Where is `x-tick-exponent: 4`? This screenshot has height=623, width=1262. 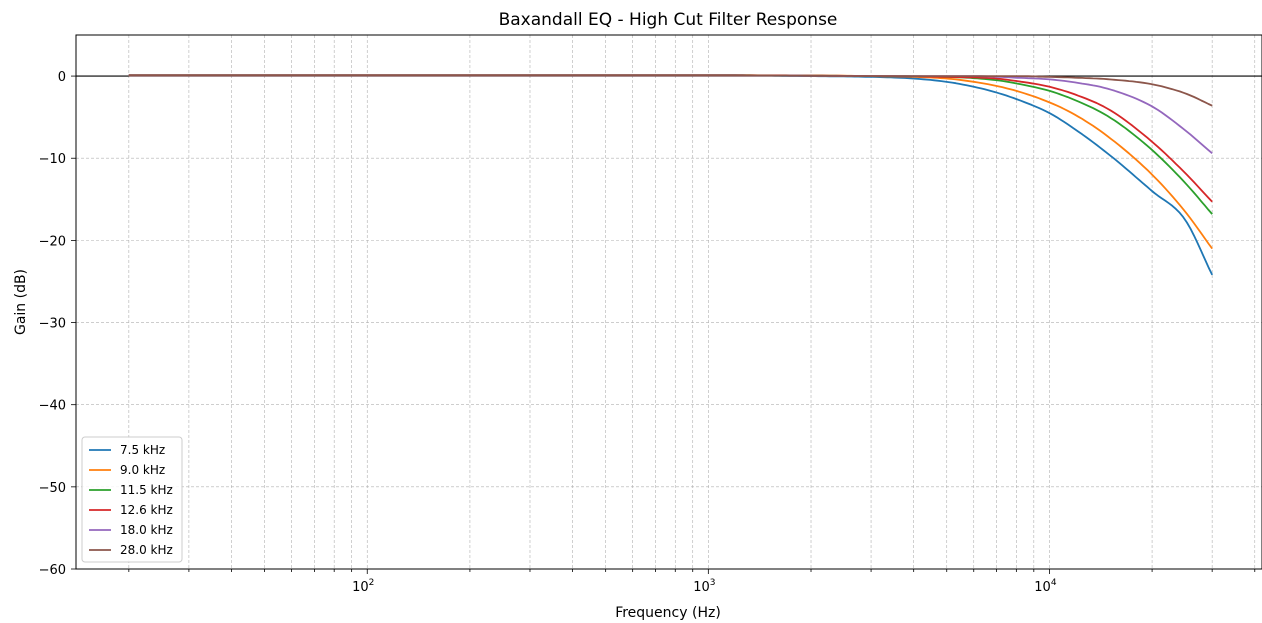
x-tick-exponent: 4 is located at coordinates (1054, 583).